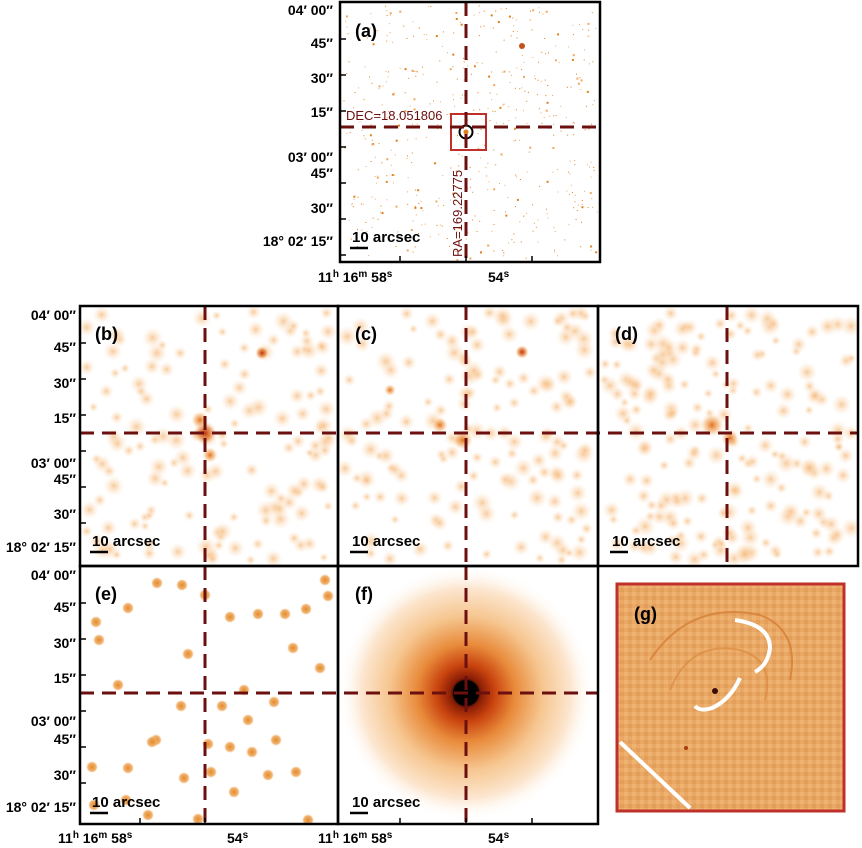  What do you see at coordinates (65, 739) in the screenshot?
I see `svg-text: 45″` at bounding box center [65, 739].